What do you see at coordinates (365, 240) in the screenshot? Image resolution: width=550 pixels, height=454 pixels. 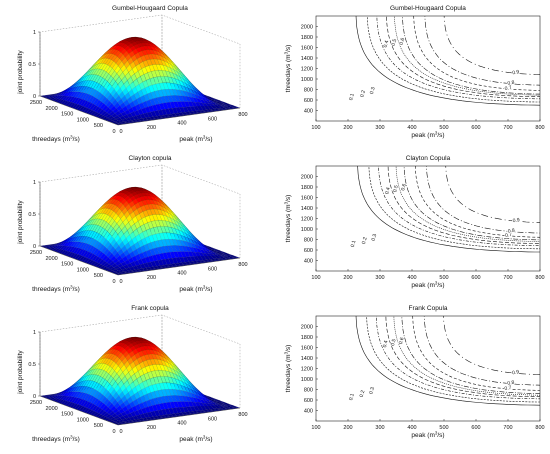 I see `contour-label: 0.2` at bounding box center [365, 240].